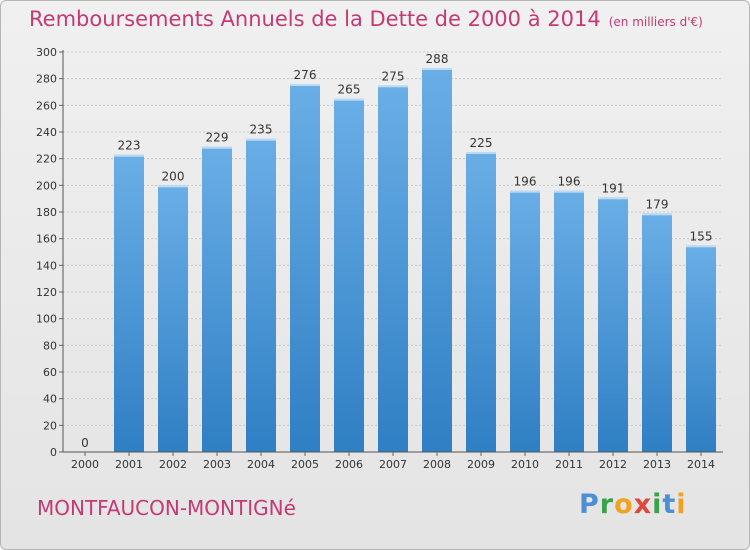 Image resolution: width=750 pixels, height=550 pixels. What do you see at coordinates (46, 185) in the screenshot?
I see `y-tick-label: 200` at bounding box center [46, 185].